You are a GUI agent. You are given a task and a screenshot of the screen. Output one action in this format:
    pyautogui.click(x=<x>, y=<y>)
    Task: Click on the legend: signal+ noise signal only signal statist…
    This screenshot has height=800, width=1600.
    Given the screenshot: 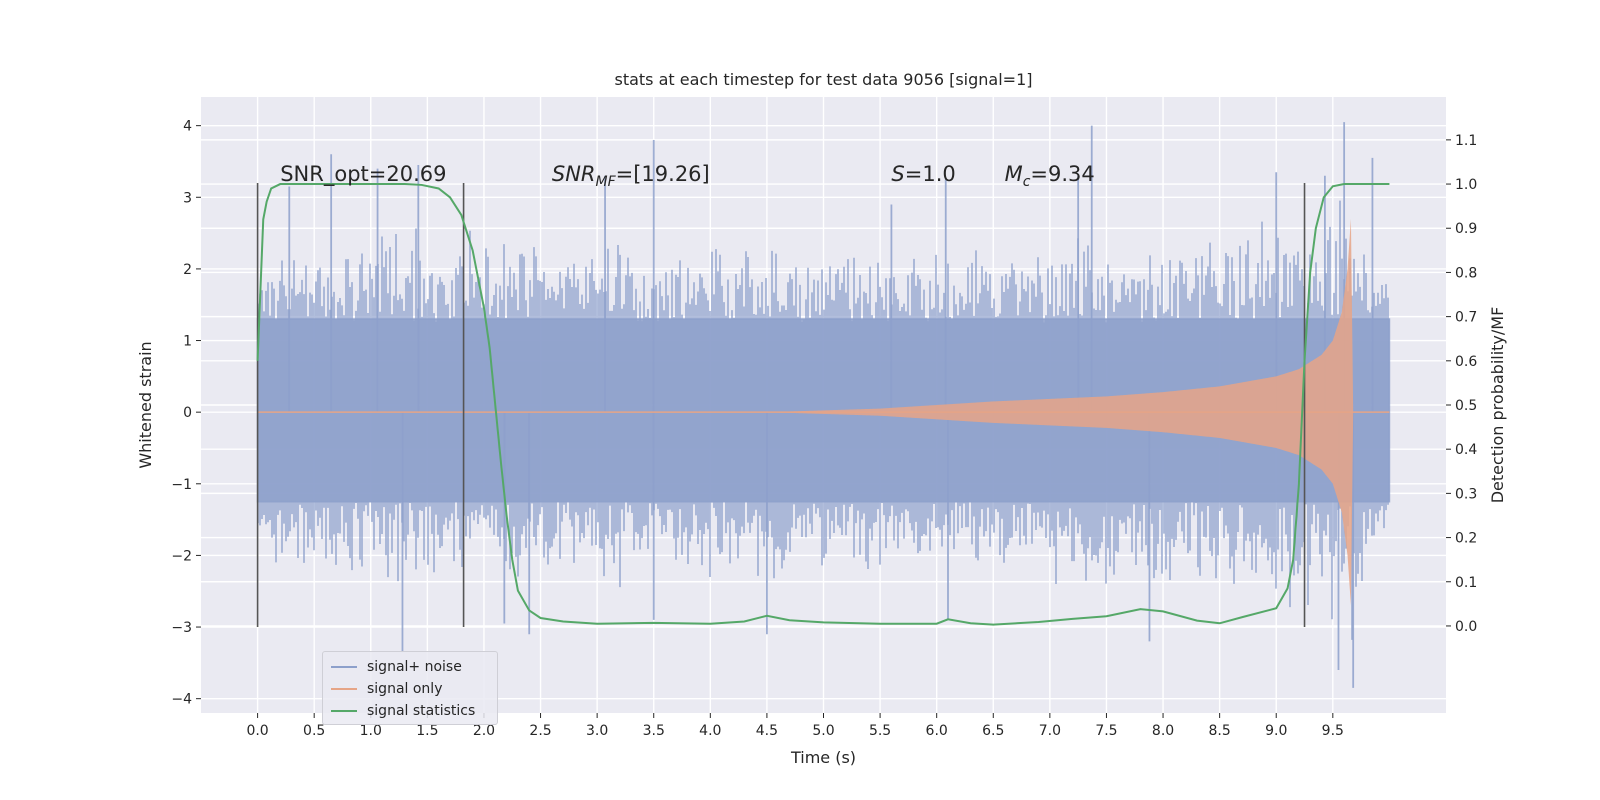 What is the action you would take?
    pyautogui.click(x=410, y=688)
    